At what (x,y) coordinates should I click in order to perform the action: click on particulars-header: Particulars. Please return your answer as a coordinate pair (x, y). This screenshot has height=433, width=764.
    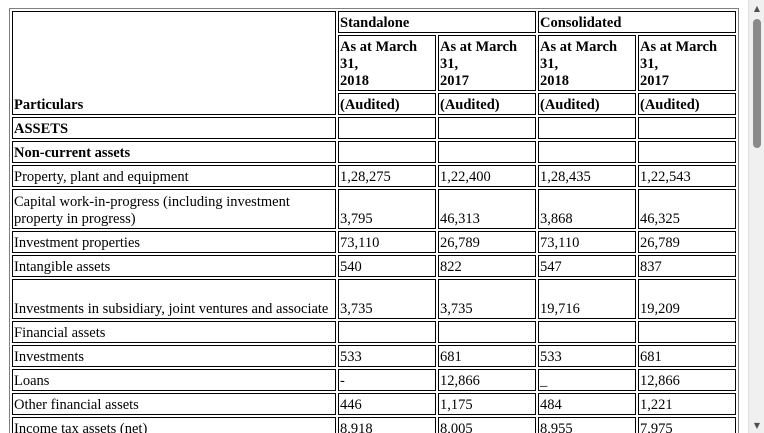
    Looking at the image, I should click on (174, 63).